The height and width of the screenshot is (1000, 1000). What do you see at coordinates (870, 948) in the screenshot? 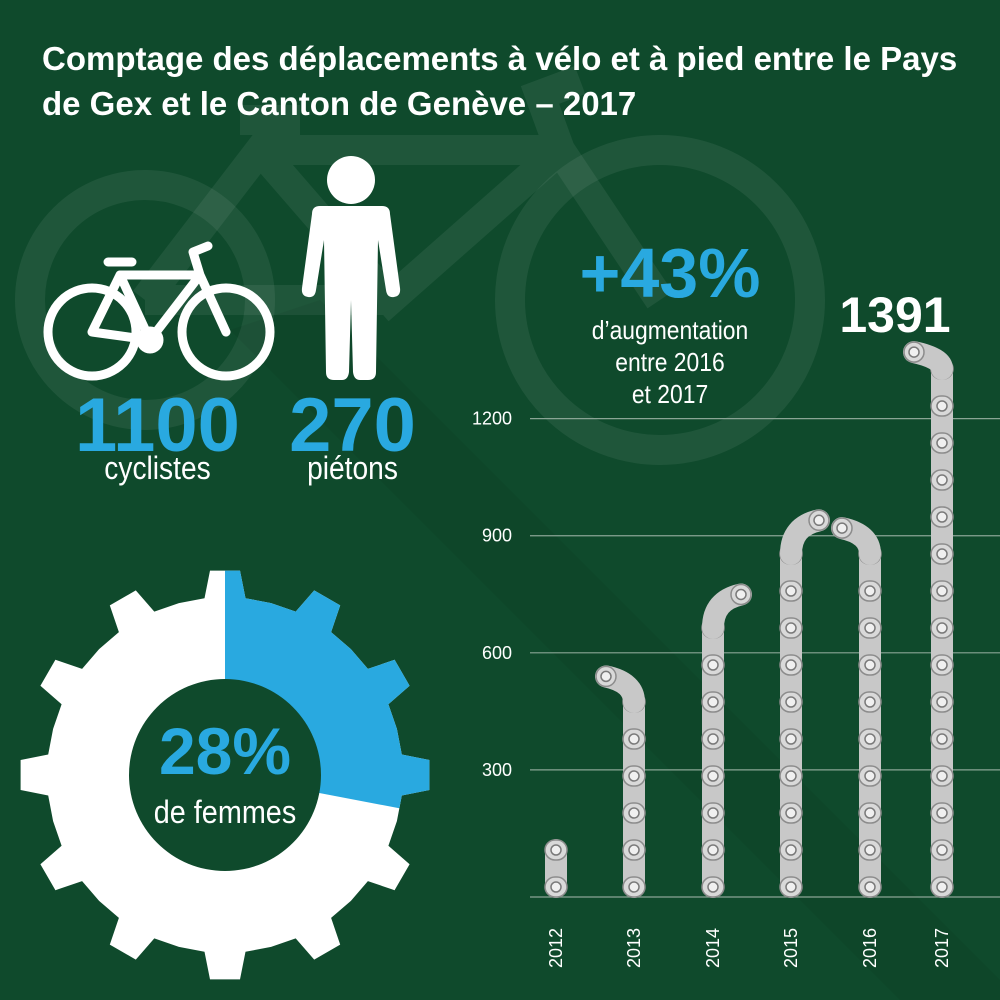
I see `x-tick-label: 2016` at bounding box center [870, 948].